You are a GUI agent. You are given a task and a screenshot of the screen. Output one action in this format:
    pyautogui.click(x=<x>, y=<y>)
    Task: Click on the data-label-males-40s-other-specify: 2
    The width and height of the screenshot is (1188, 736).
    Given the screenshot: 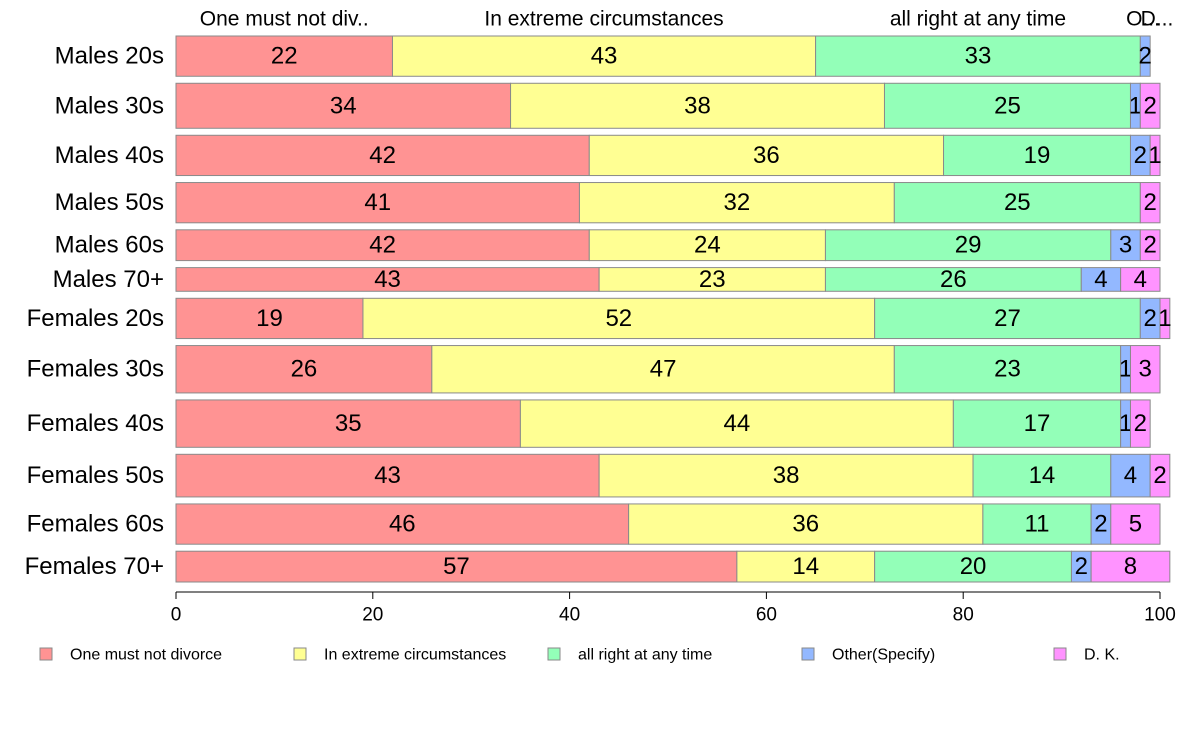 What is the action you would take?
    pyautogui.click(x=1140, y=155)
    